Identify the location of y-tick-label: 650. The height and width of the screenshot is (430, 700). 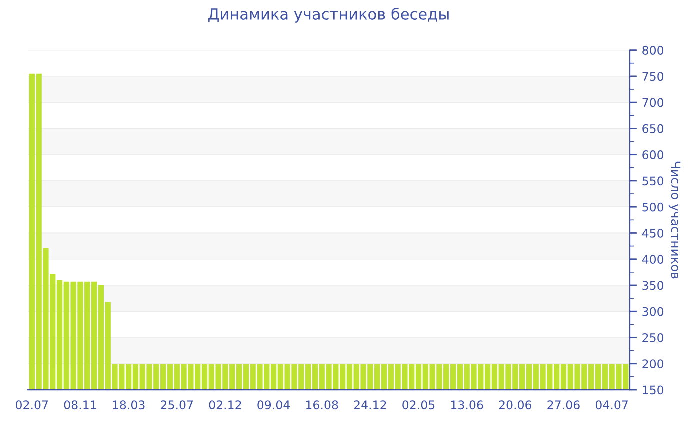
(653, 129).